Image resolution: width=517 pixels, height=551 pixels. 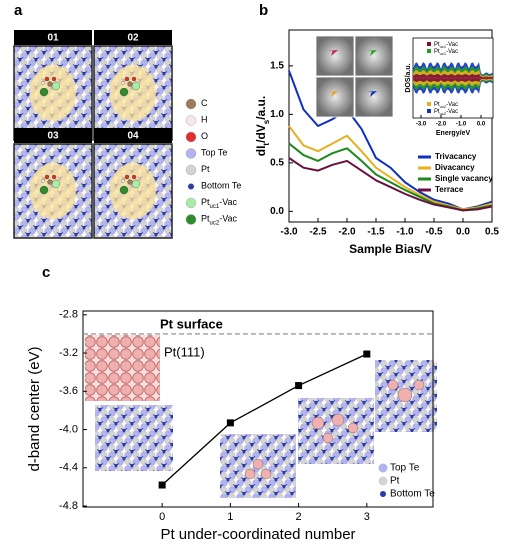 What do you see at coordinates (412, 494) in the screenshot?
I see `legend-label: Bottom Te` at bounding box center [412, 494].